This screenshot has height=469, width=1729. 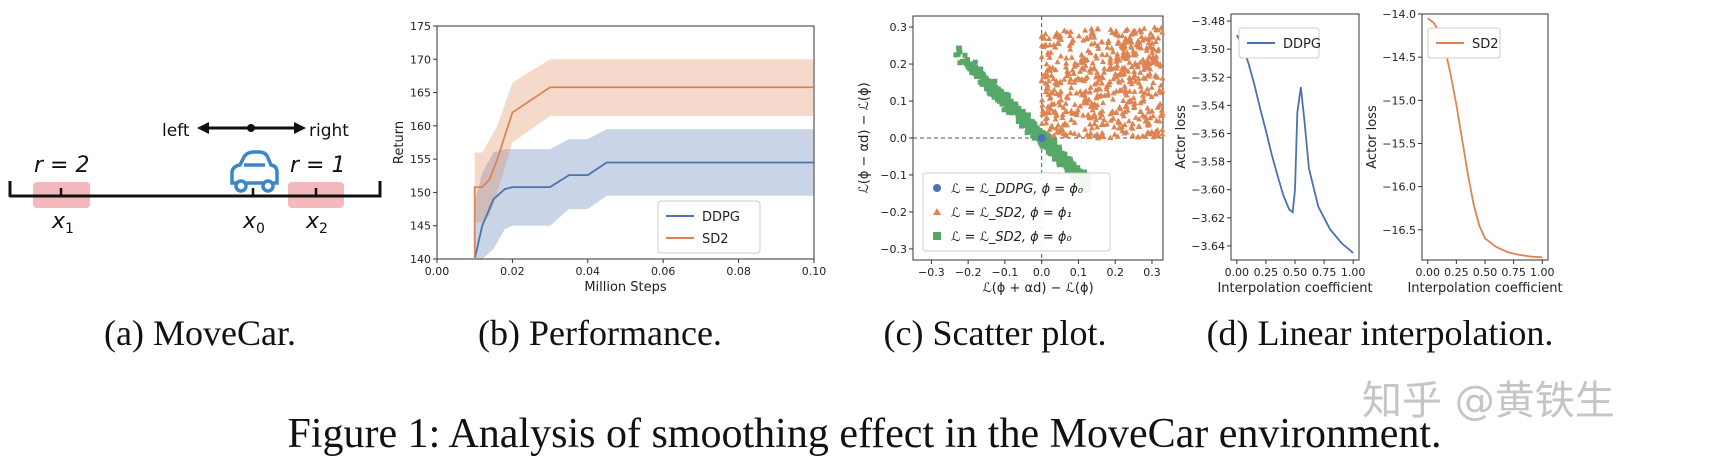 I want to click on y-tick-label: −15.0, so click(x=1399, y=100).